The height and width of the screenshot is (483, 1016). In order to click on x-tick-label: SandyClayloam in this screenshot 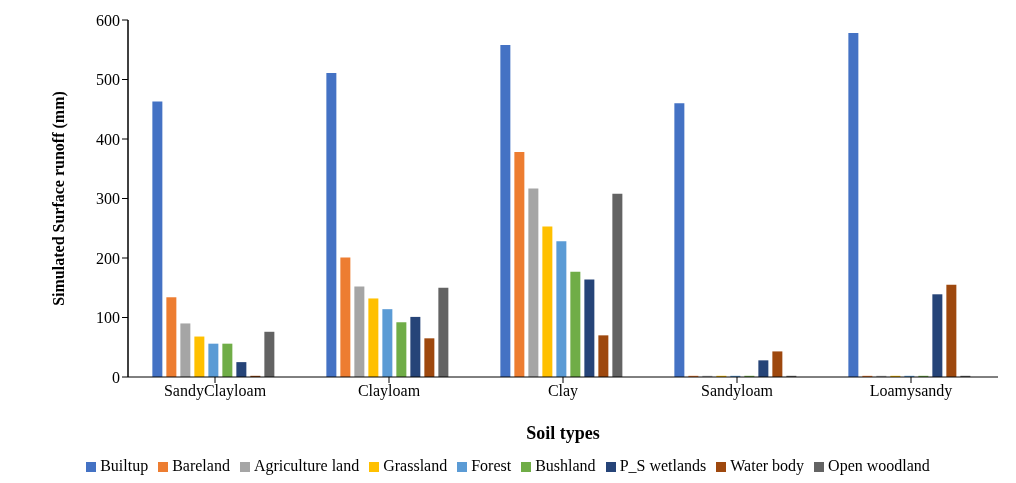, I will do `click(215, 391)`.